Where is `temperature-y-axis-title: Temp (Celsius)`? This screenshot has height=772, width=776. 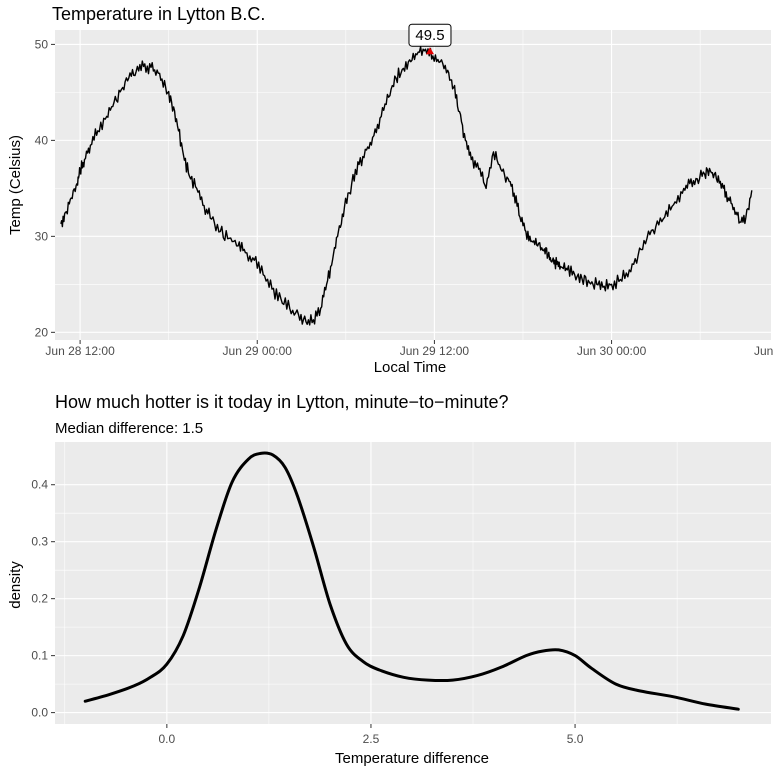 temperature-y-axis-title: Temp (Celsius) is located at coordinates (15, 185).